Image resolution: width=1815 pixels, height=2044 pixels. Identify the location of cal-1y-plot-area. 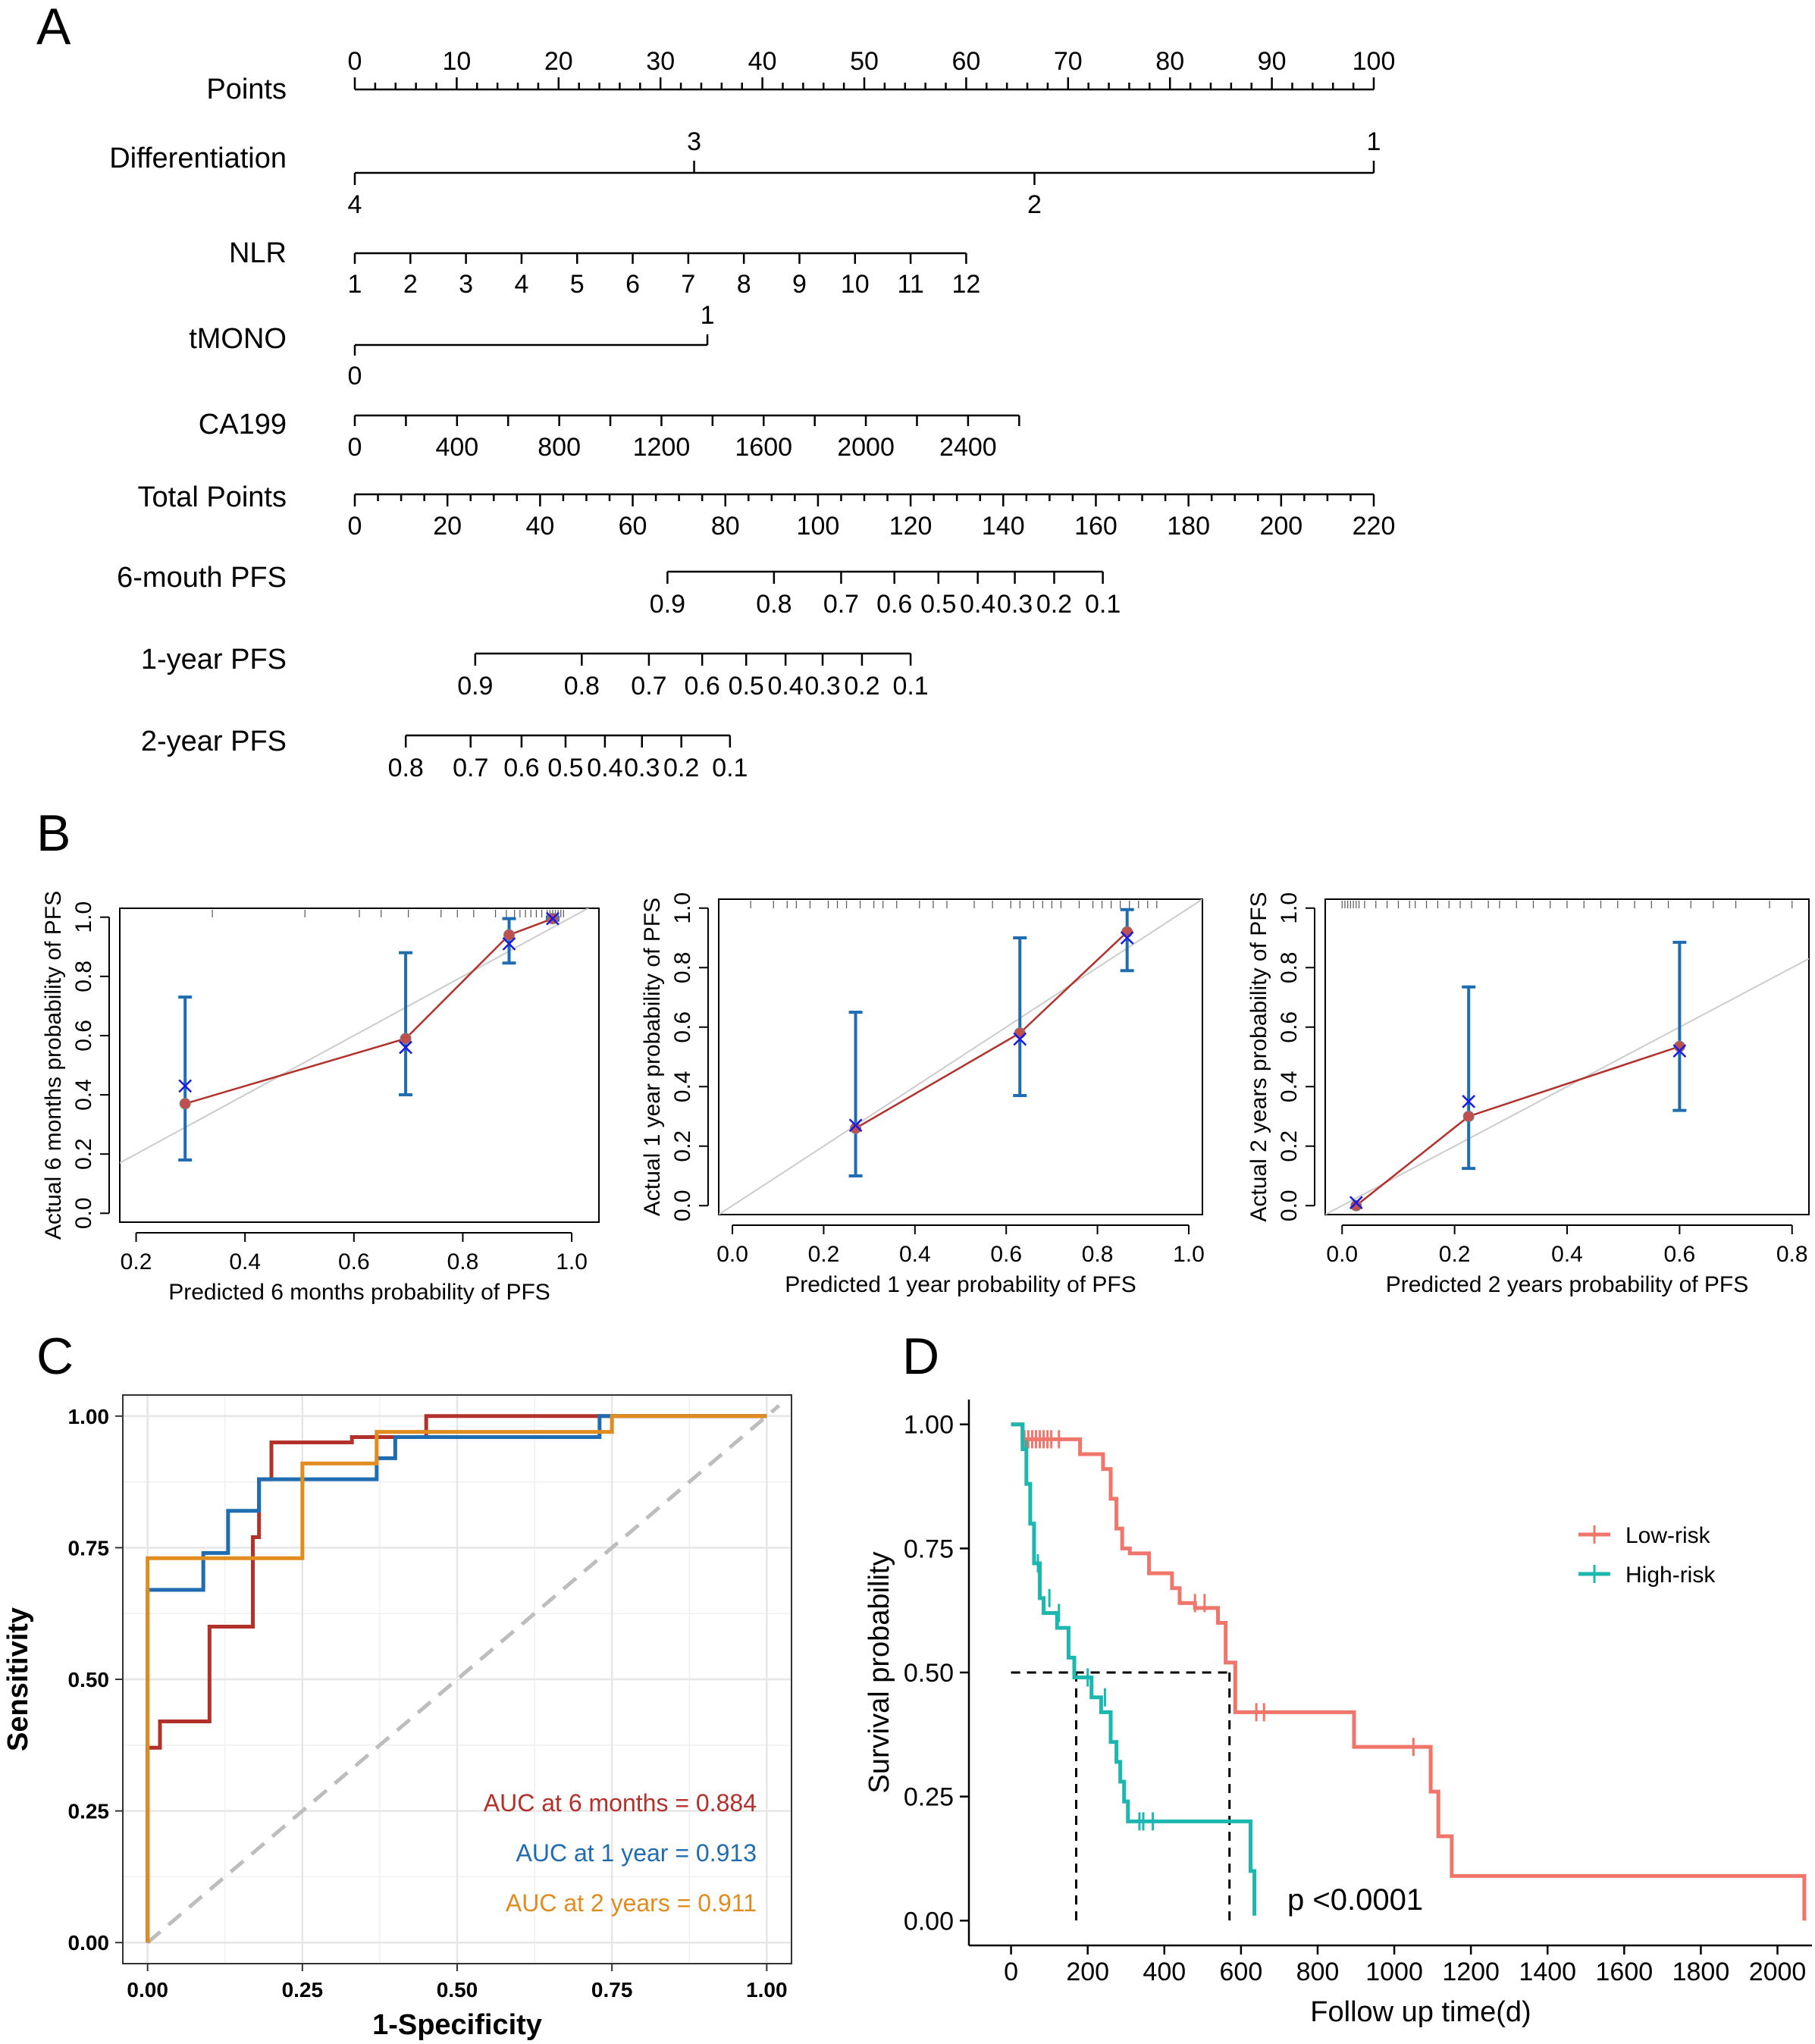
(960, 1057).